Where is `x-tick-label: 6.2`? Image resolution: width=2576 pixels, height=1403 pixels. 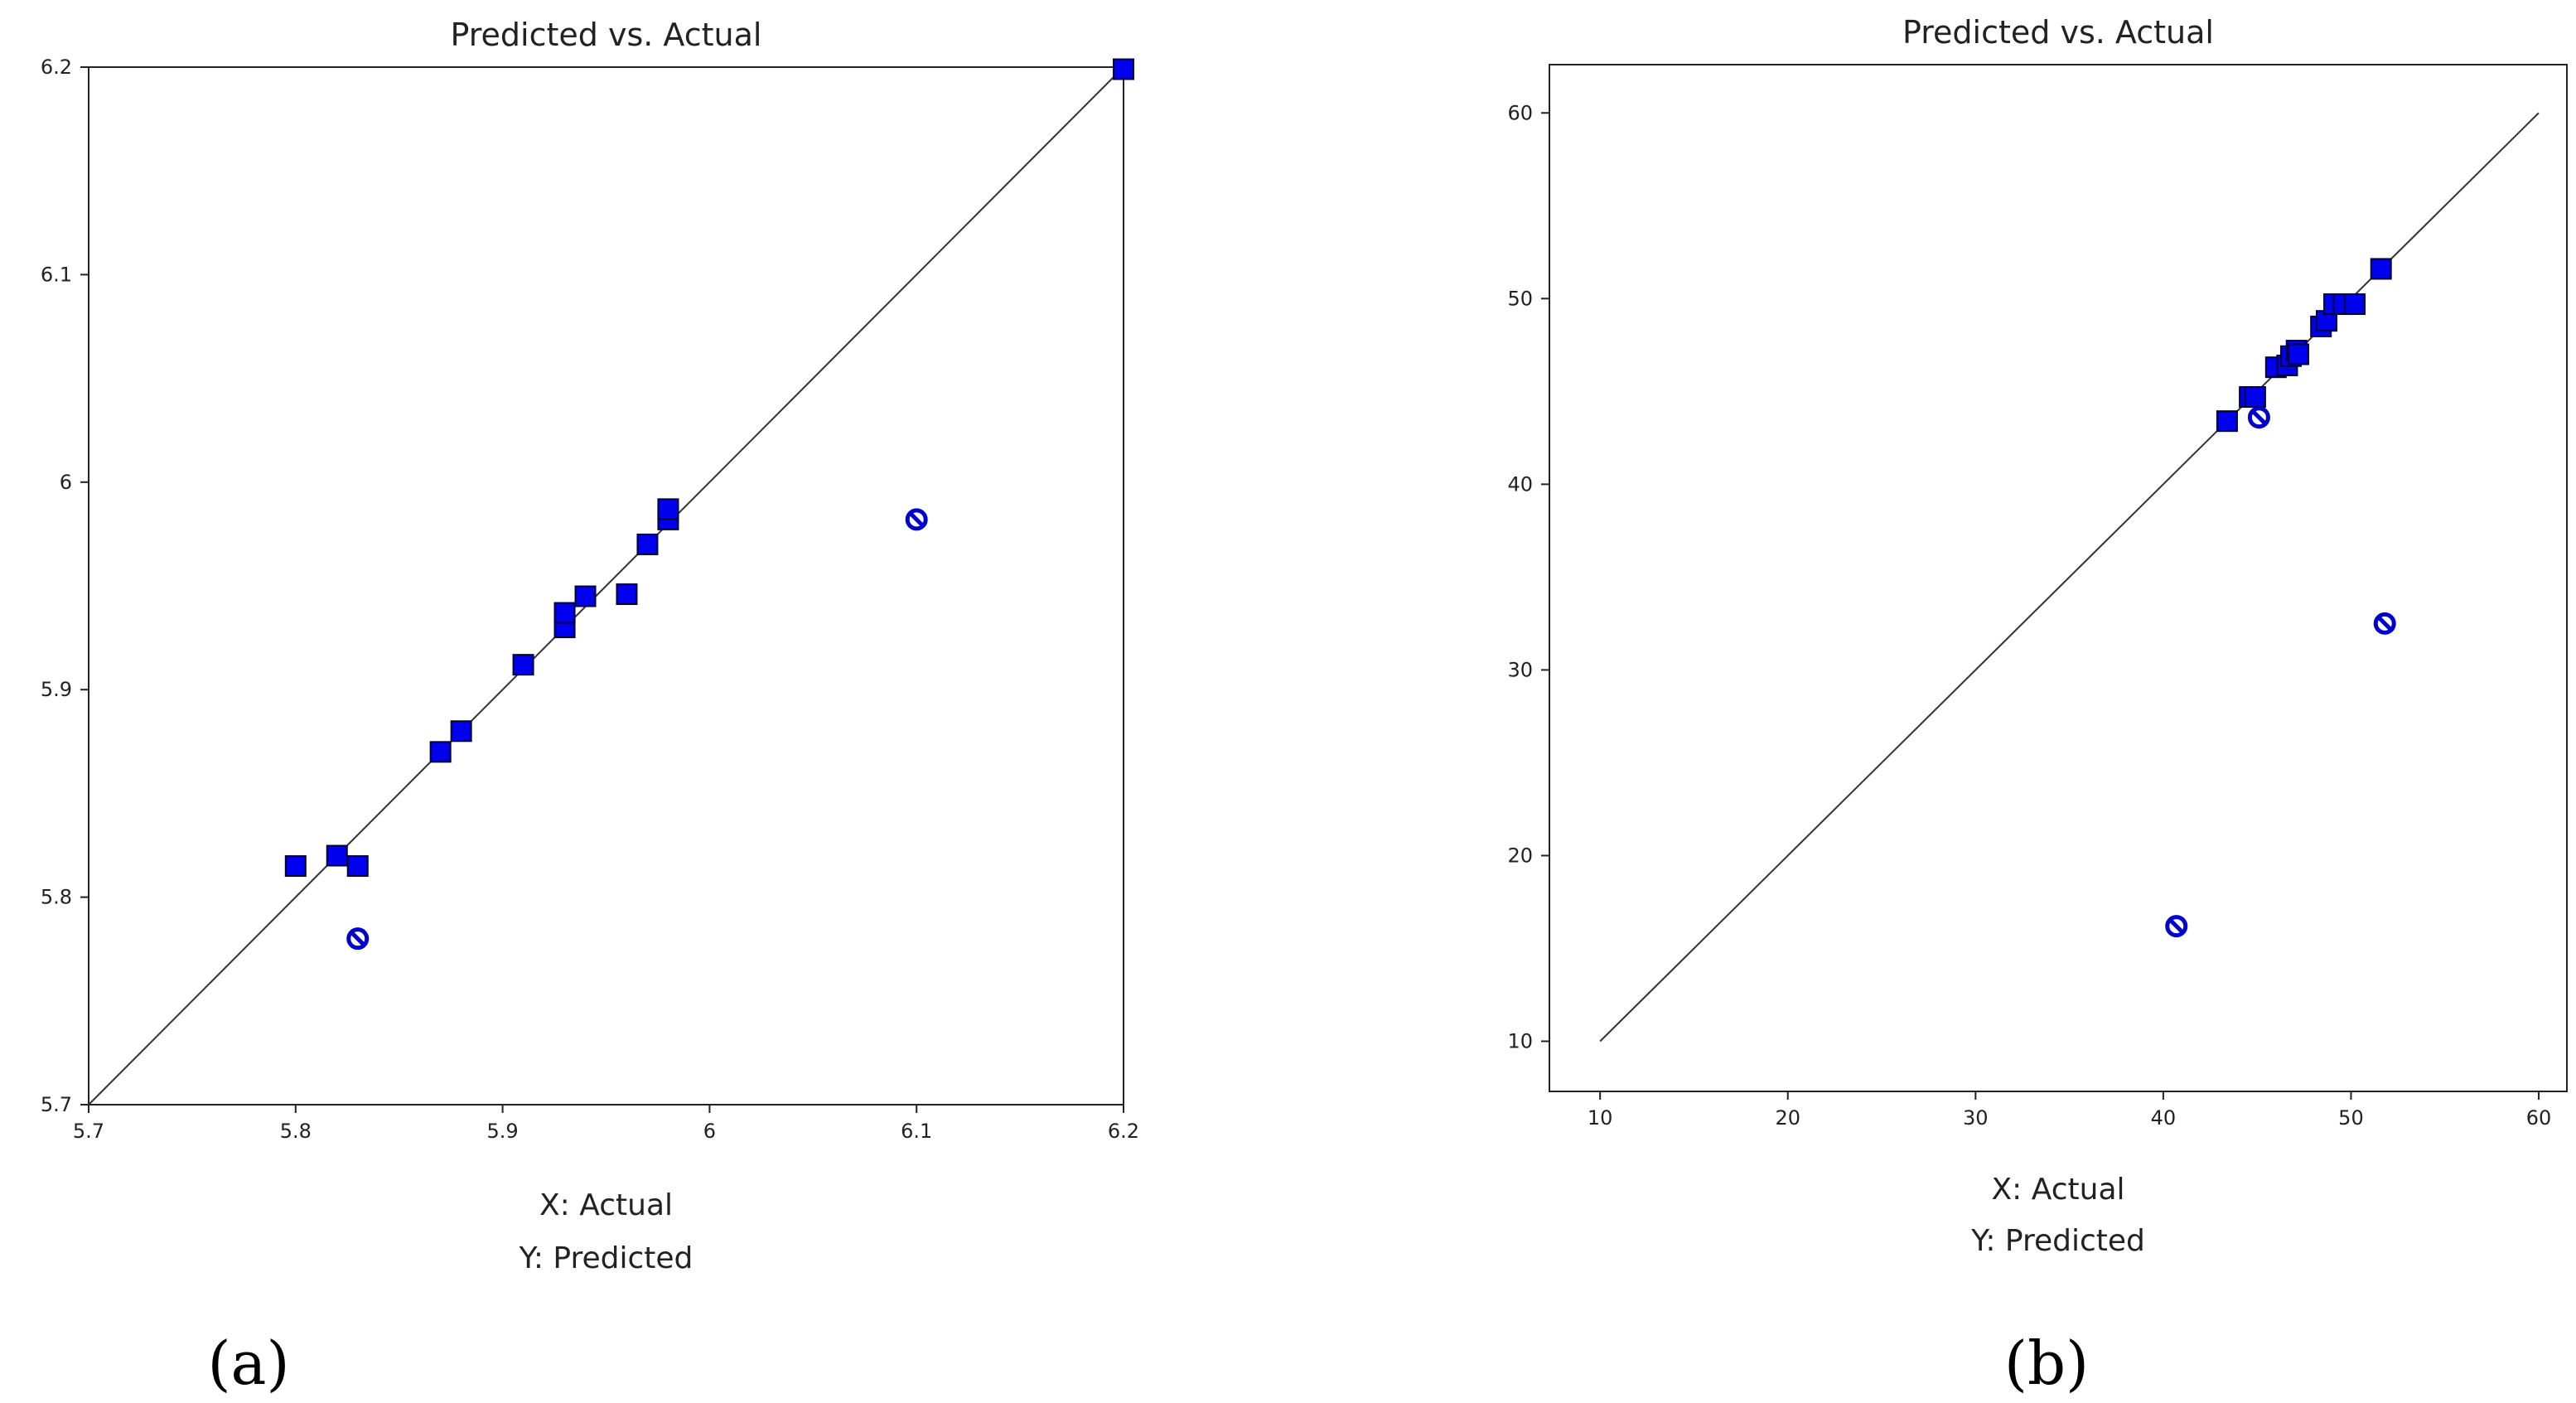 x-tick-label: 6.2 is located at coordinates (1123, 1131).